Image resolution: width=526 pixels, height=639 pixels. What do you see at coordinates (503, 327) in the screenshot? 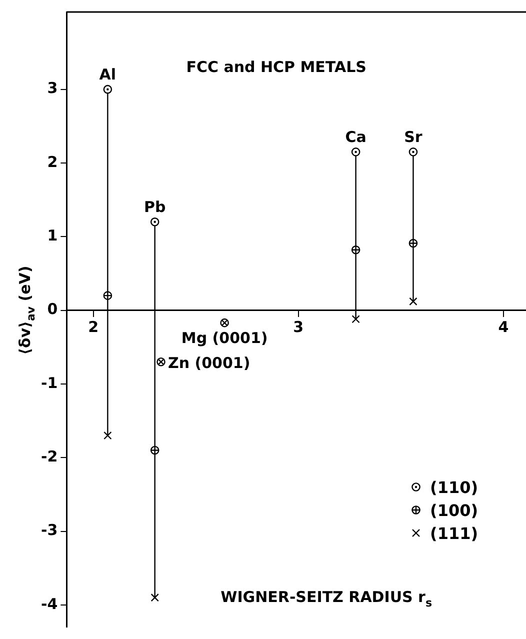
I see `x-tick-label: 4` at bounding box center [503, 327].